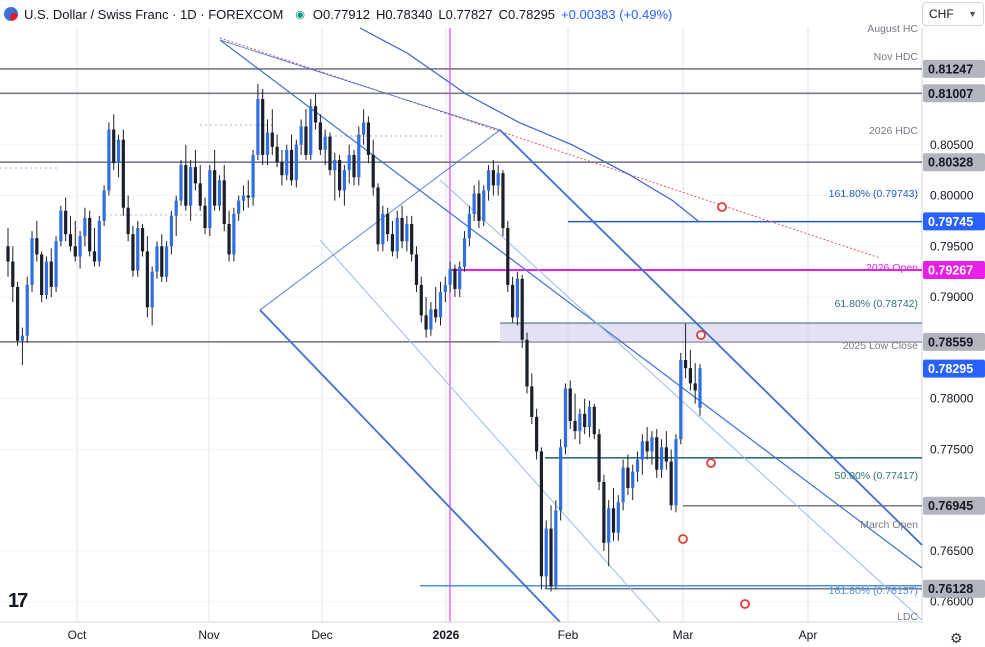 The height and width of the screenshot is (647, 985). I want to click on level-label: 2025 Low Close, so click(880, 346).